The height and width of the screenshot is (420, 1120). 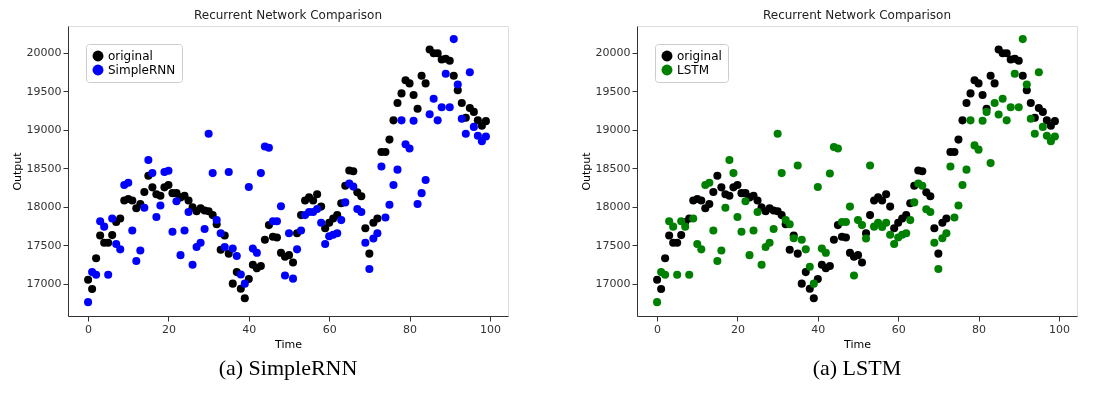 What do you see at coordinates (288, 367) in the screenshot?
I see `text: (a) SimpleRNN` at bounding box center [288, 367].